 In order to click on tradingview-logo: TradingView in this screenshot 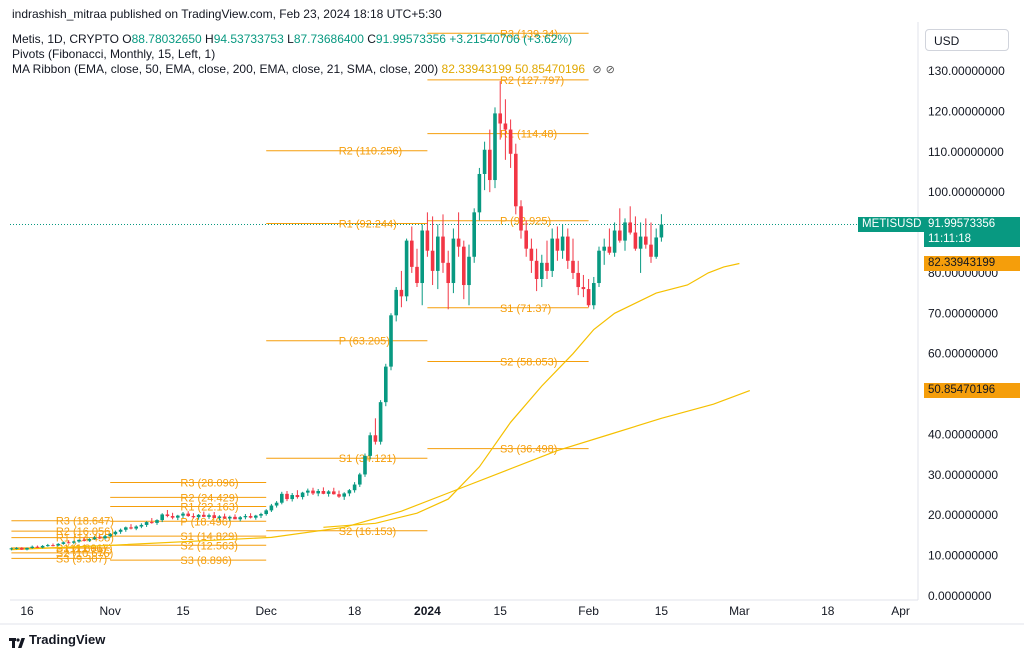, I will do `click(57, 640)`.